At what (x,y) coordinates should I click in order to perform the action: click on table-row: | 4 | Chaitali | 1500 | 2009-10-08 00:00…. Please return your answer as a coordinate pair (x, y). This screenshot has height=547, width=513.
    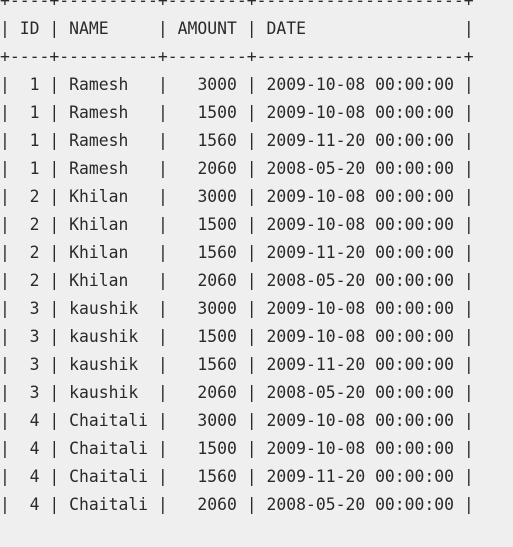
    Looking at the image, I should click on (237, 448).